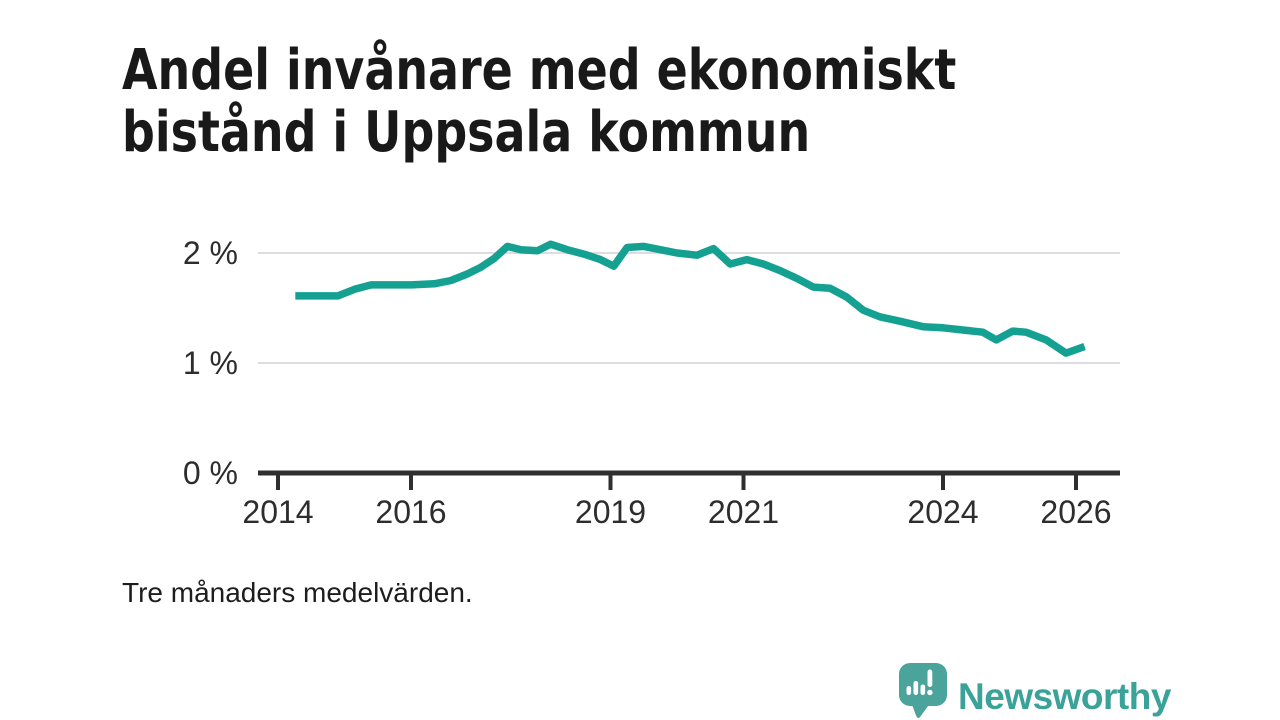 This screenshot has height=720, width=1280. What do you see at coordinates (1075, 512) in the screenshot?
I see `x-tick-label: 2026` at bounding box center [1075, 512].